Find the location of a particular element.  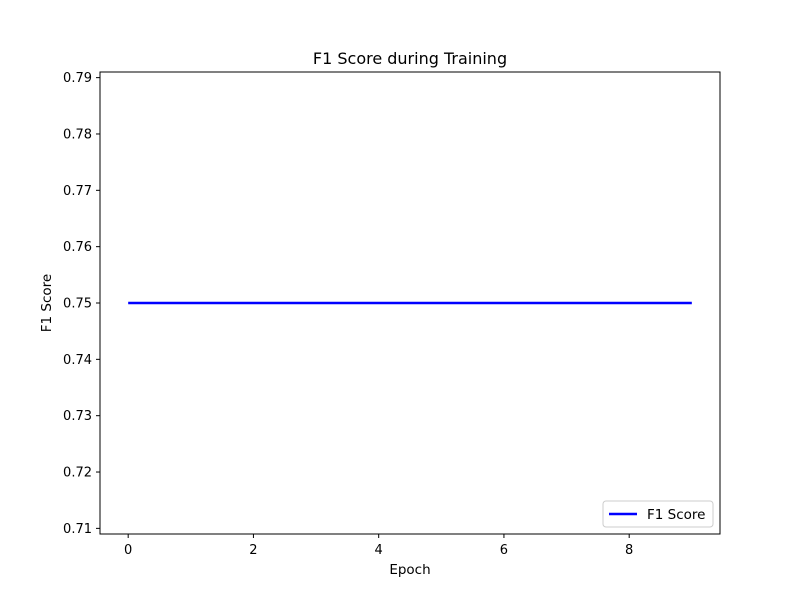

y-axis-ticks: 0.71 0.72 0.73 0.74 0.75 0.76 0.77 0.78 0.79 is located at coordinates (81, 304).